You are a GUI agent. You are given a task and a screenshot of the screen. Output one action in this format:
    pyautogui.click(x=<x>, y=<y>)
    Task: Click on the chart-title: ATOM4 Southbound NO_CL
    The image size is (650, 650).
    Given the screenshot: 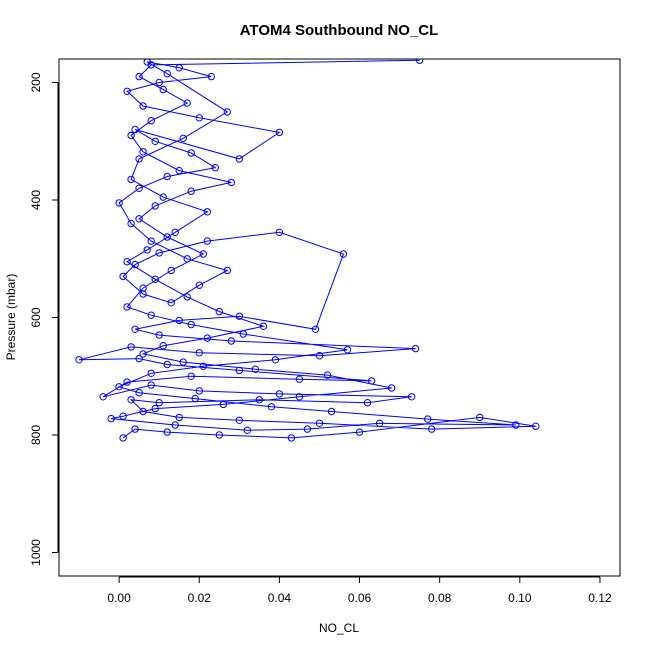 What is the action you would take?
    pyautogui.click(x=339, y=30)
    